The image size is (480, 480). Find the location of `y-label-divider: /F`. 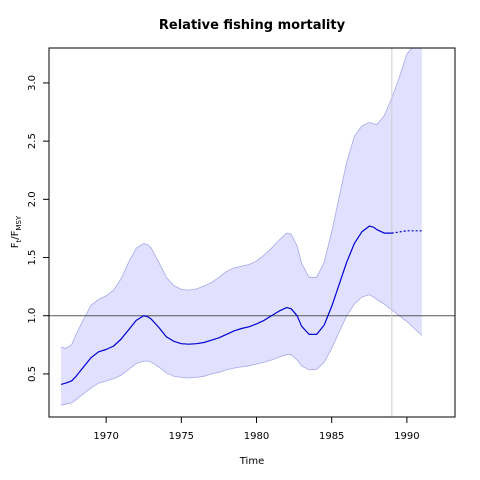

y-label-divider: /F is located at coordinates (15, 234).